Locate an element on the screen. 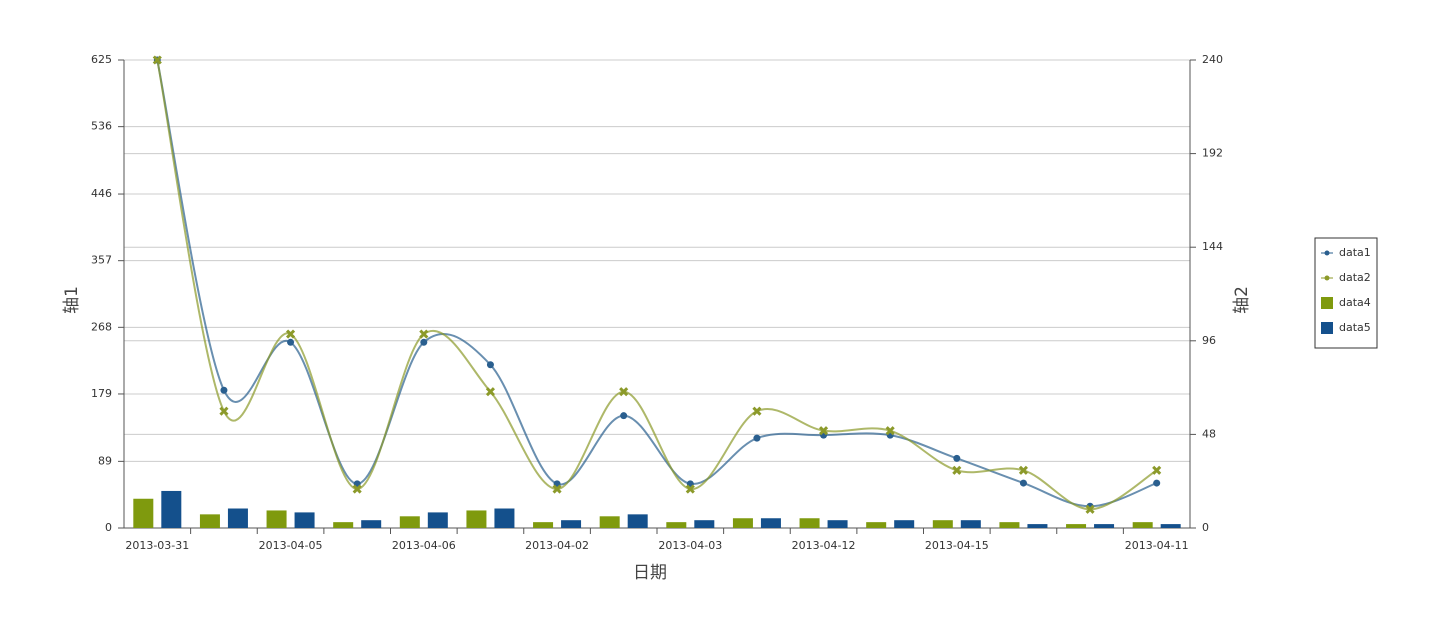 This screenshot has width=1438, height=644. y-axis-label: 轴1 is located at coordinates (72, 300).